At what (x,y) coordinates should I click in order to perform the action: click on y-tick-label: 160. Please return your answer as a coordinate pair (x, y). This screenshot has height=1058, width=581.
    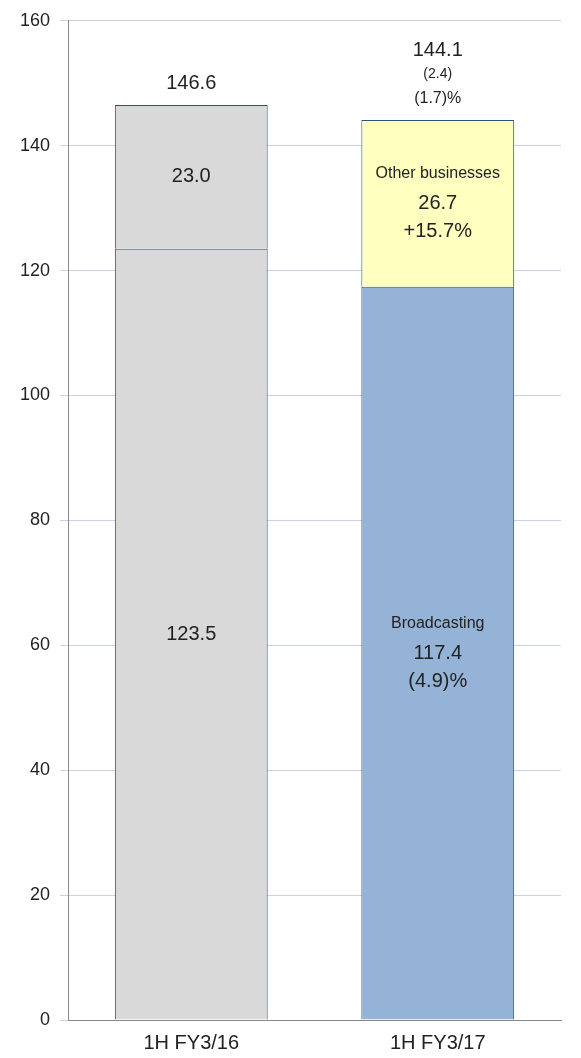
    Looking at the image, I should click on (35, 19).